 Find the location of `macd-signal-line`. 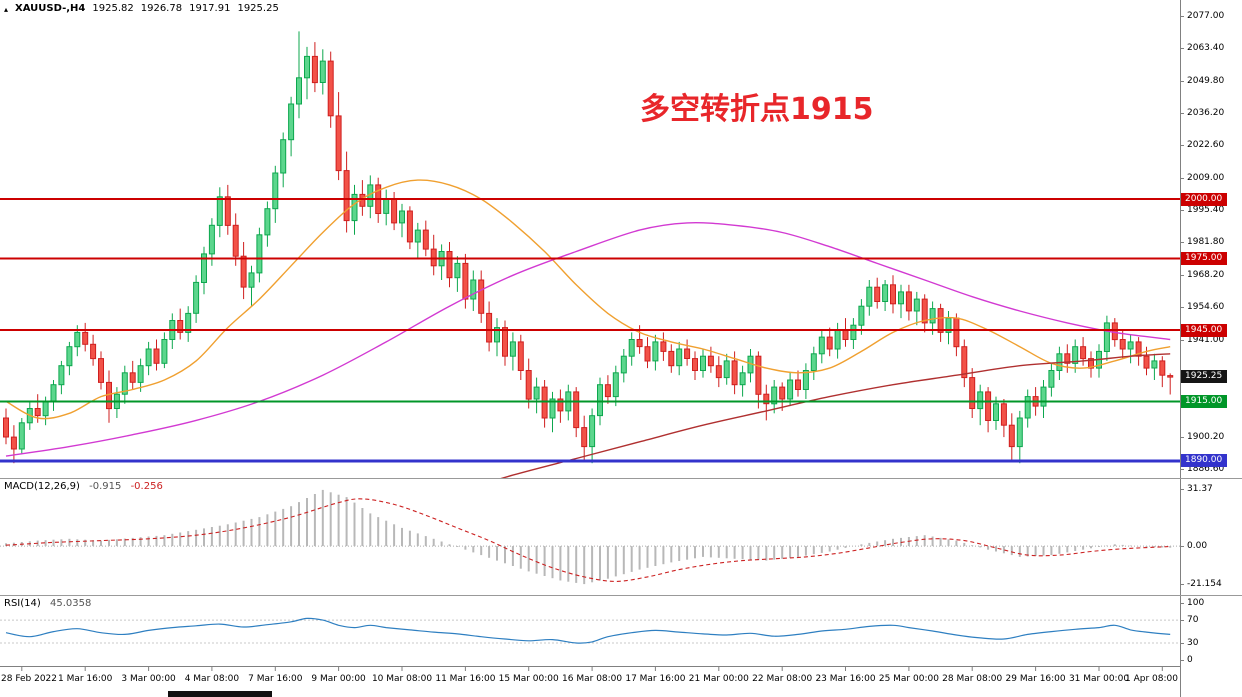

macd-signal-line is located at coordinates (588, 540).